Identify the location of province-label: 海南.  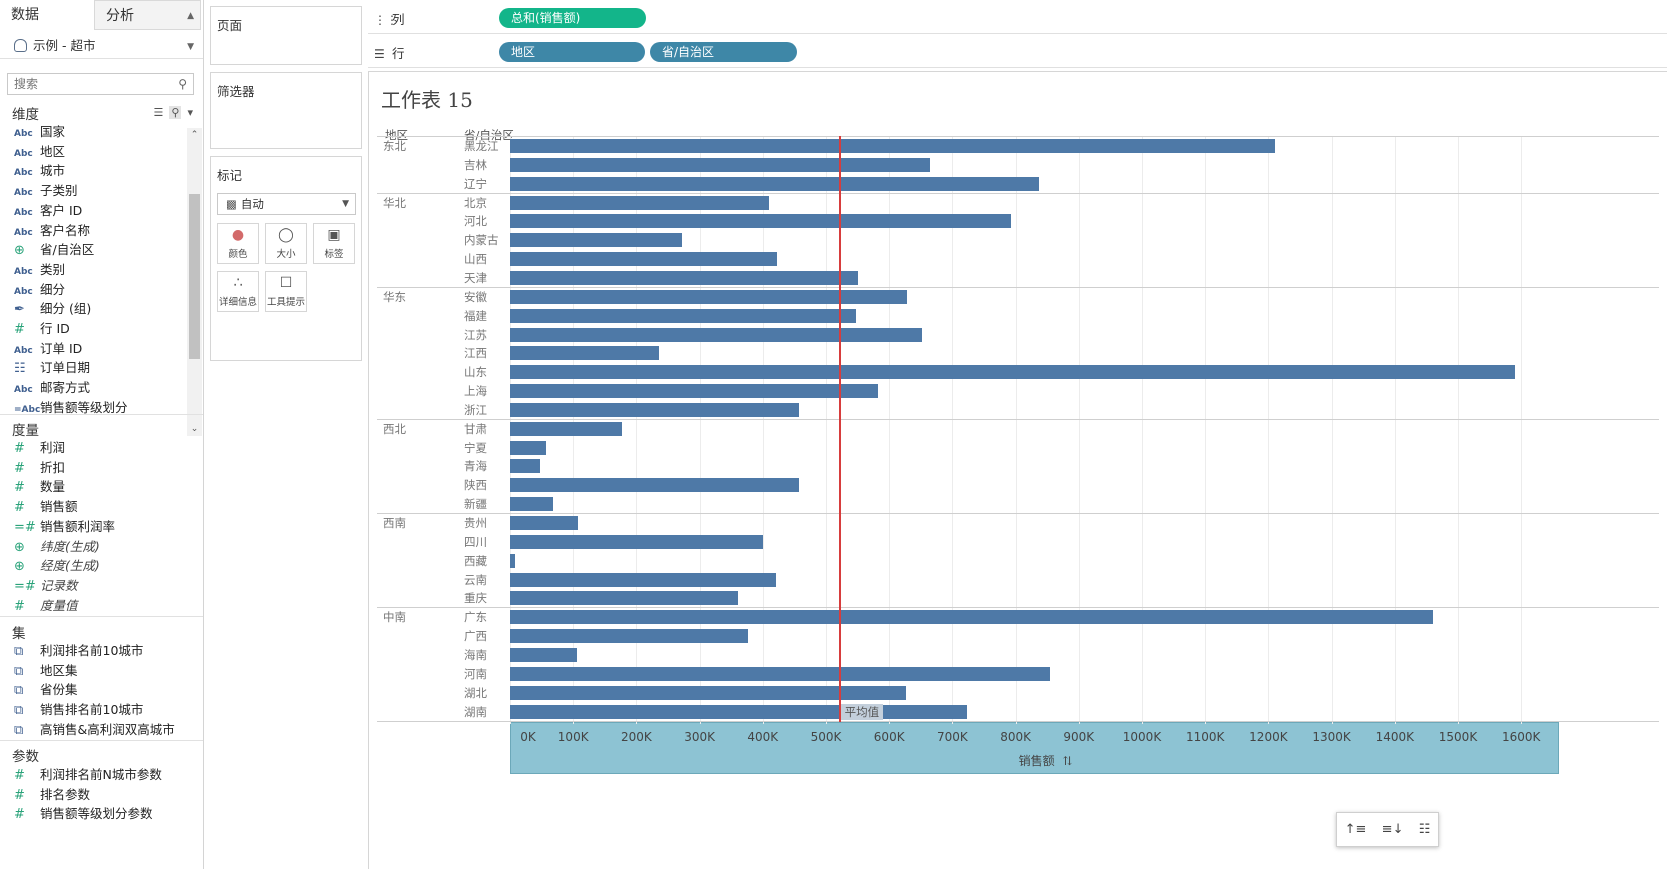
(475, 654).